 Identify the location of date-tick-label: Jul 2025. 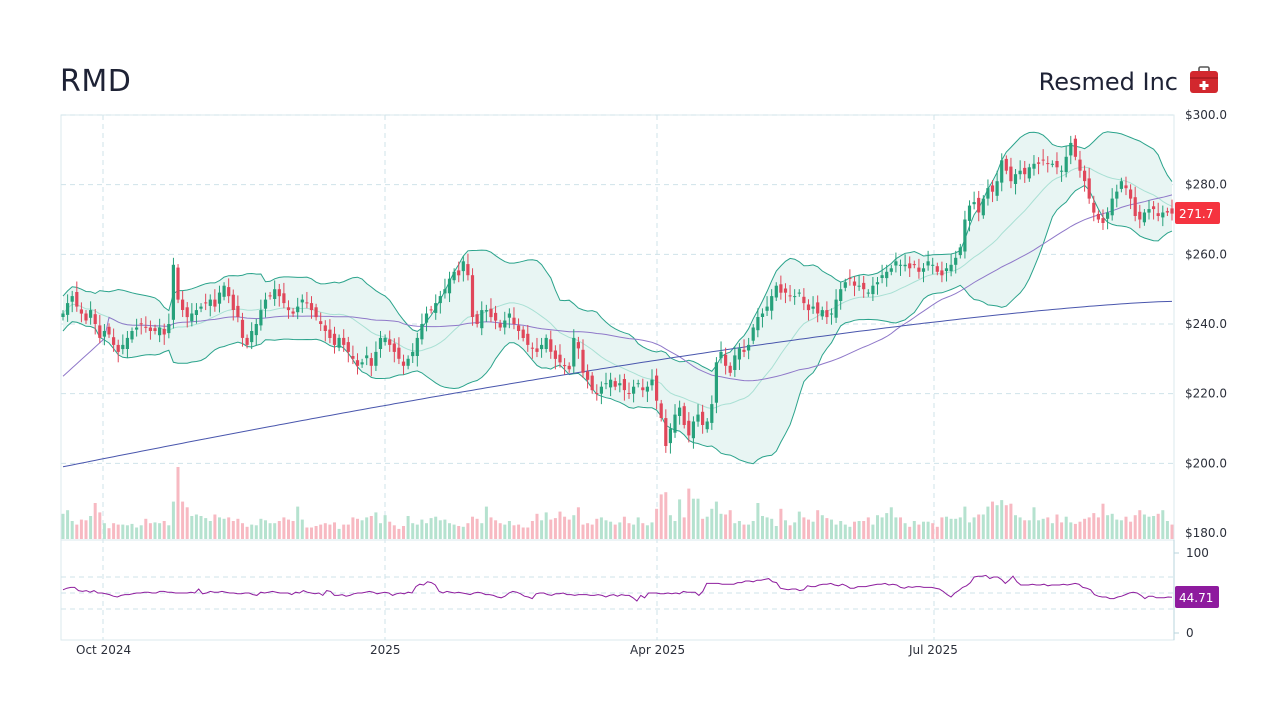
(933, 650).